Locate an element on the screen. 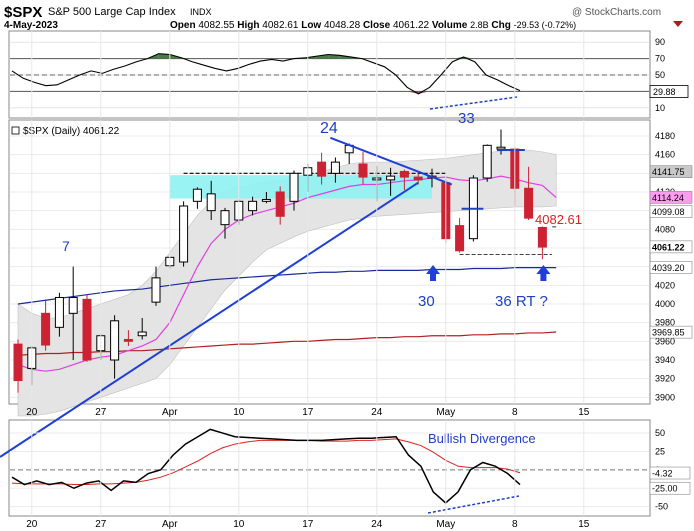 The height and width of the screenshot is (531, 694). annotation-36-rt: 36 RT ? is located at coordinates (521, 301).